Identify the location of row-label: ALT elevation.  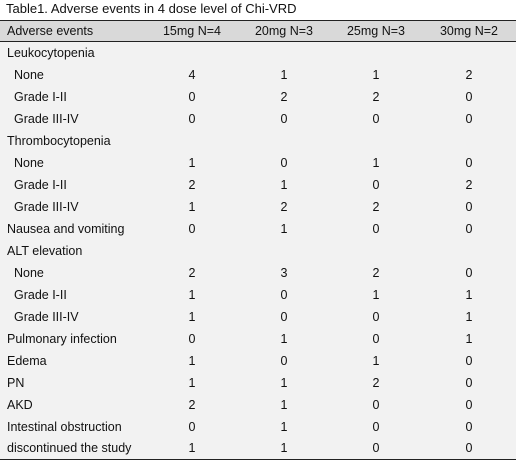
(45, 250).